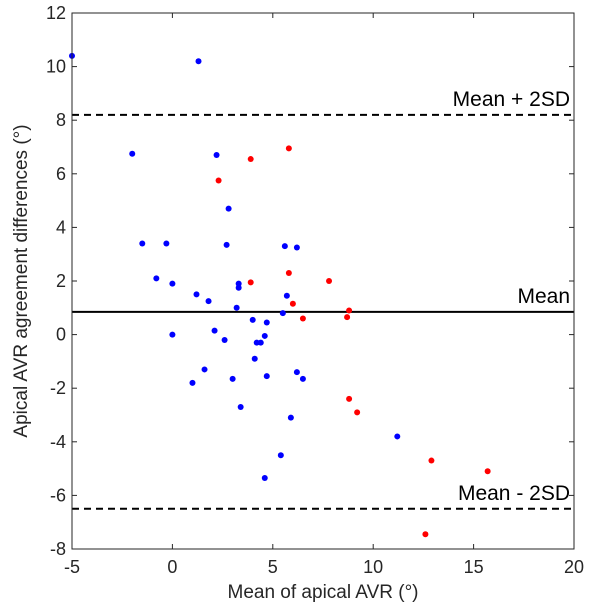 This screenshot has height=606, width=590. What do you see at coordinates (323, 592) in the screenshot?
I see `x-axis-label: Mean of apical AVR (°)` at bounding box center [323, 592].